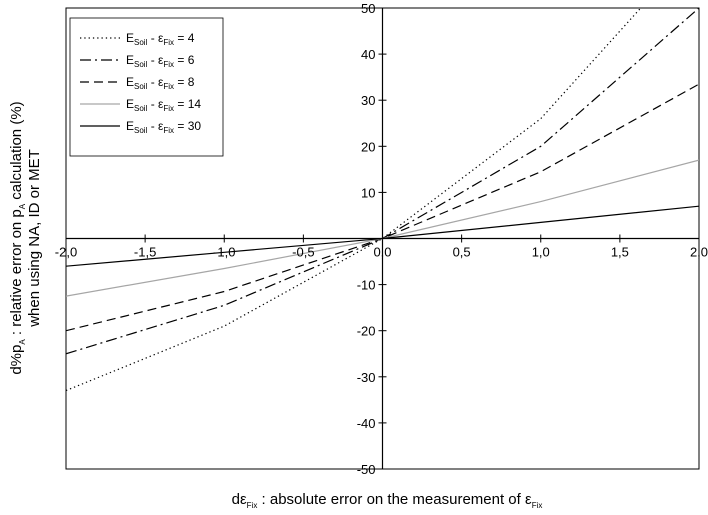 The image size is (708, 515). What do you see at coordinates (366, 285) in the screenshot?
I see `y-tick-label: -10` at bounding box center [366, 285].